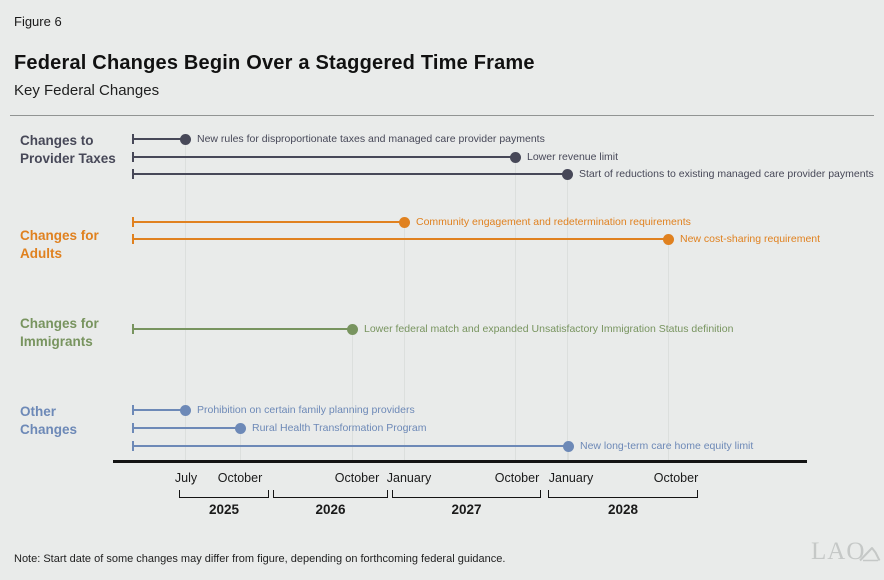 The width and height of the screenshot is (884, 580). Describe the element at coordinates (460, 461) in the screenshot. I see `x-axis-line` at that location.